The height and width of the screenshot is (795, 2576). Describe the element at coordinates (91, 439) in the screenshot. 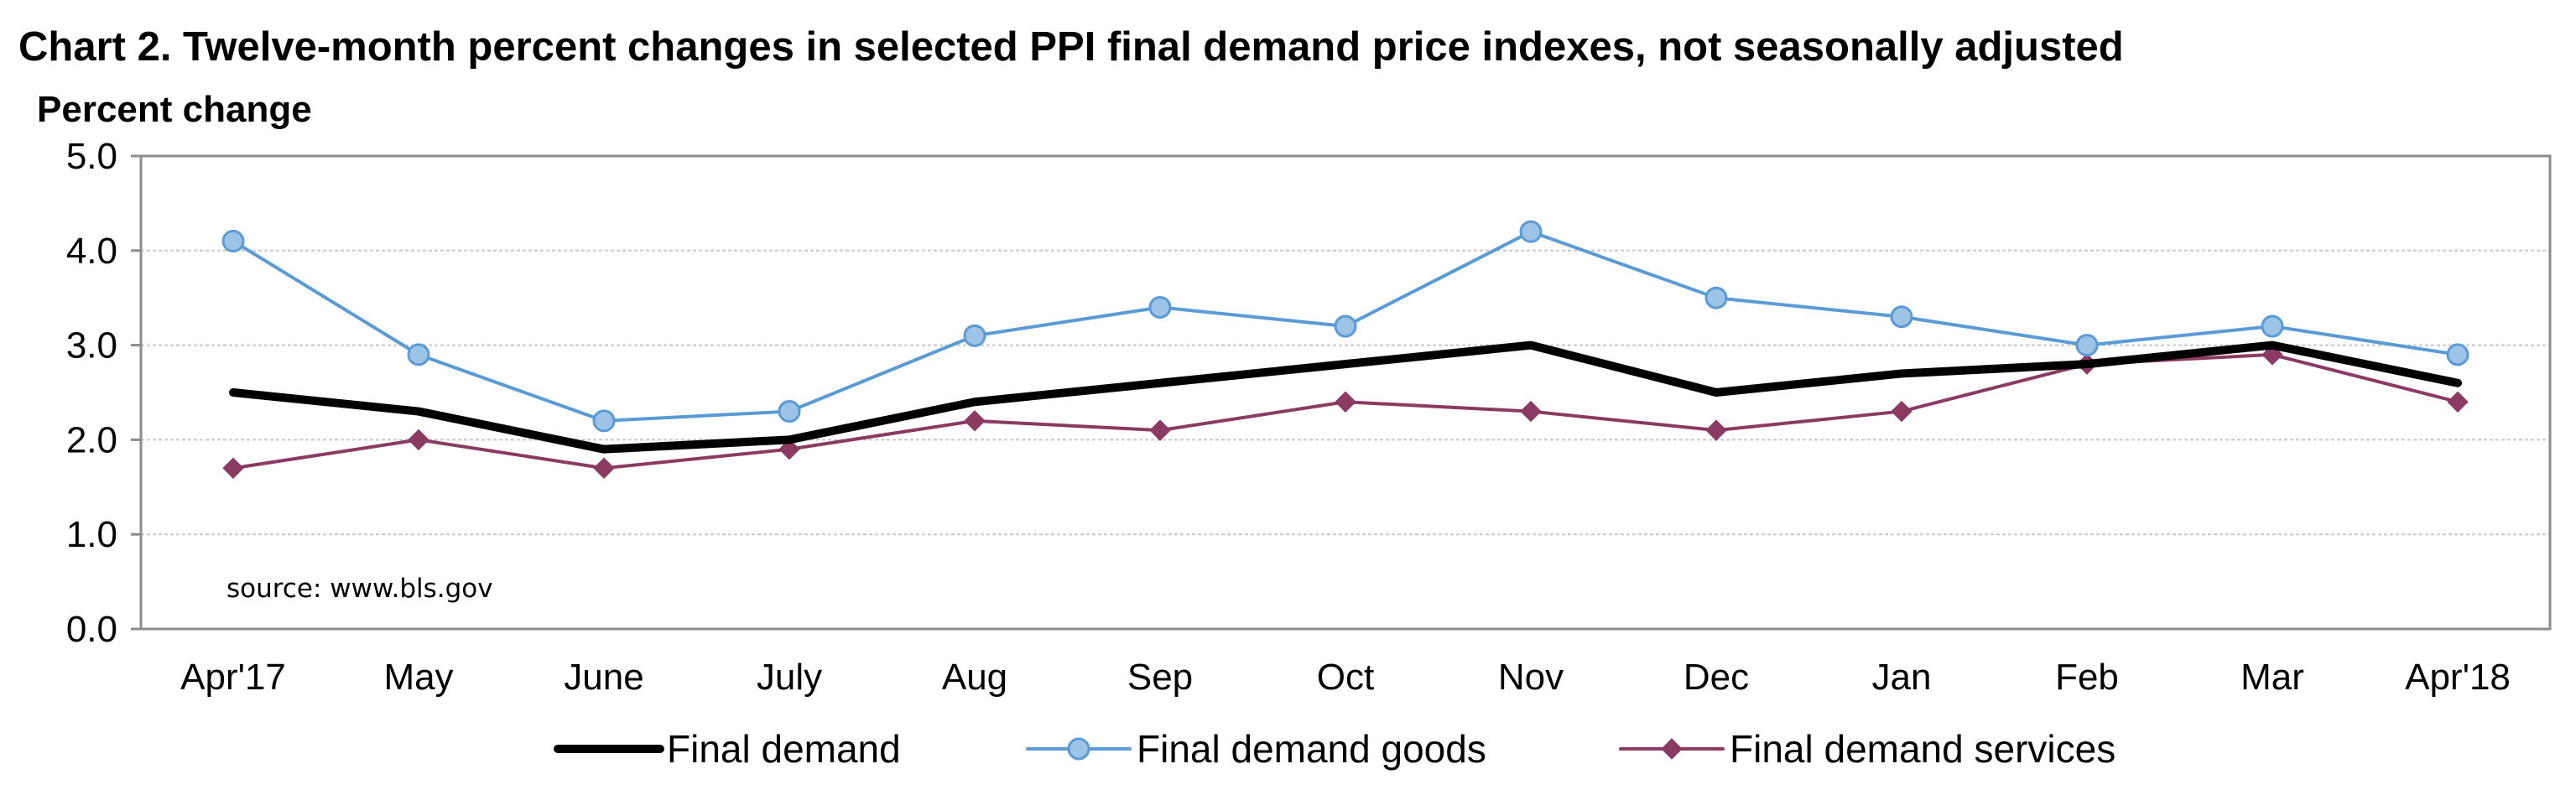

I see `y-tick-label: 2.0` at that location.